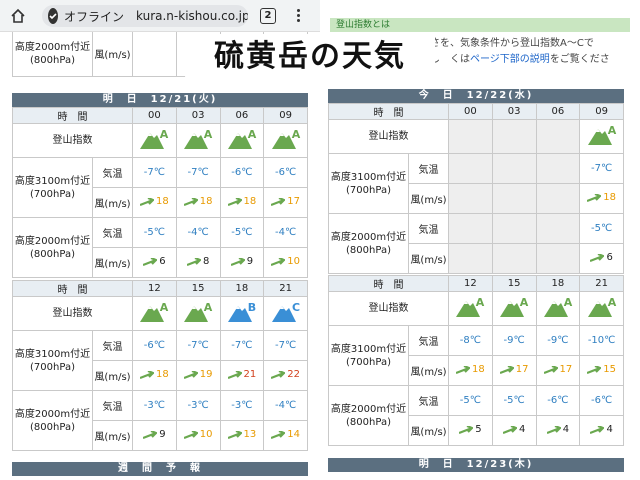  I want to click on time-label: 時 間, so click(388, 283).